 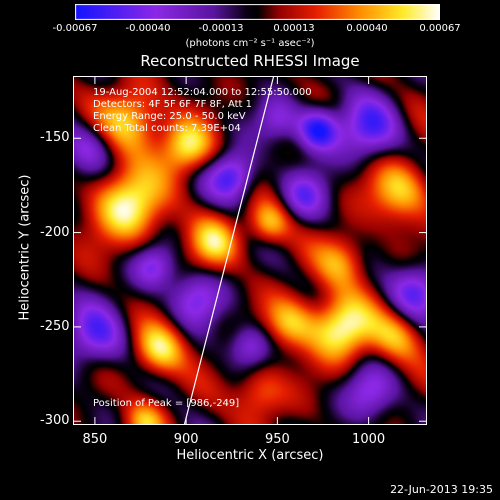 I want to click on x-axis-label: Heliocentric X (arcsec), so click(x=250, y=455).